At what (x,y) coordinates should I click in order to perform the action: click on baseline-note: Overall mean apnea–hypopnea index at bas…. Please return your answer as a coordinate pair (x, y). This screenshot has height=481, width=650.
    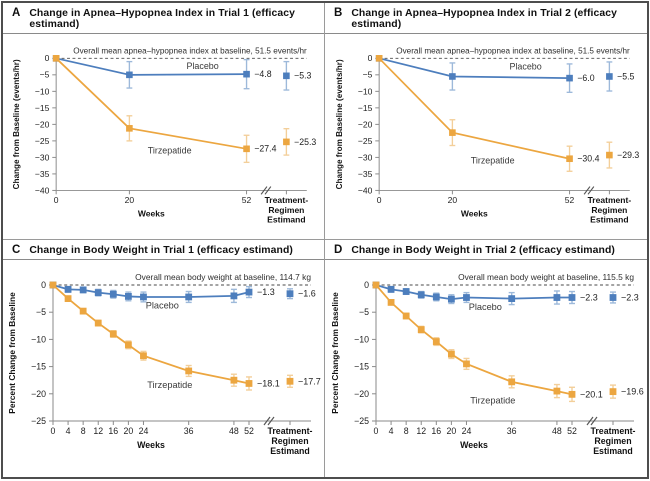
    Looking at the image, I should click on (190, 50).